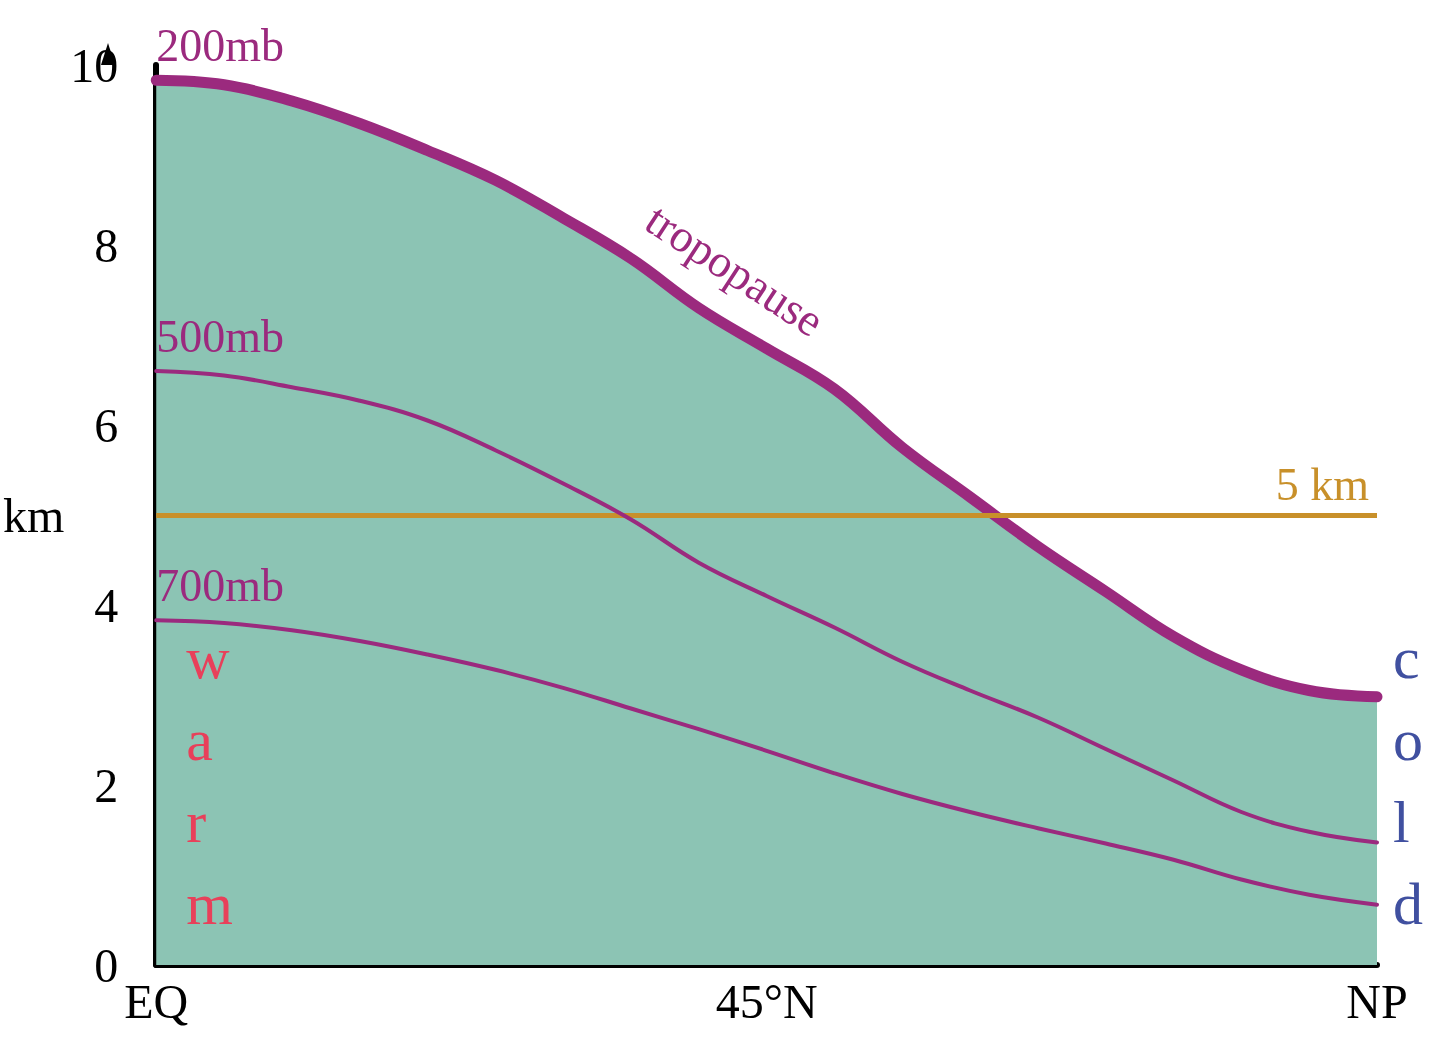 This screenshot has width=1437, height=1062. Describe the element at coordinates (106, 425) in the screenshot. I see `y-tick-label: 6` at that location.